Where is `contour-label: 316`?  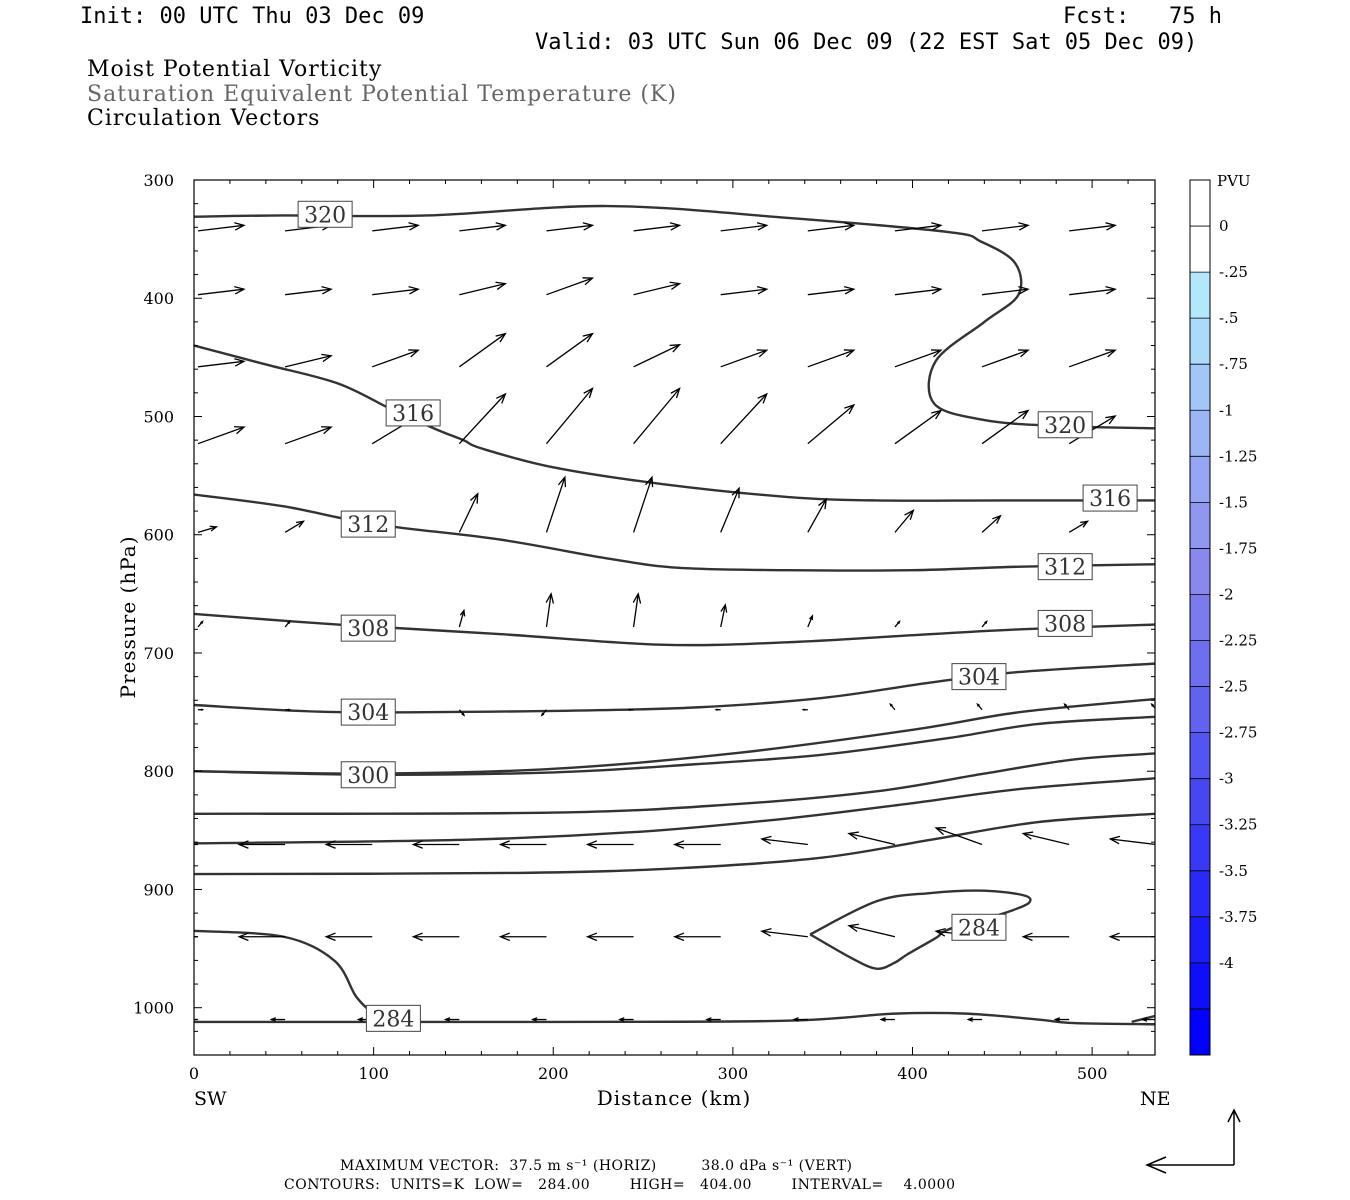
contour-label: 316 is located at coordinates (413, 413).